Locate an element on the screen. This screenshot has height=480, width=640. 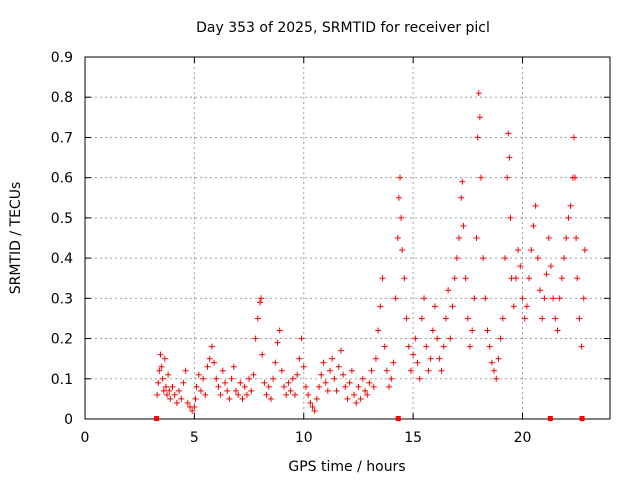
y-axis-label: SRMTID / TECUs is located at coordinates (16, 238).